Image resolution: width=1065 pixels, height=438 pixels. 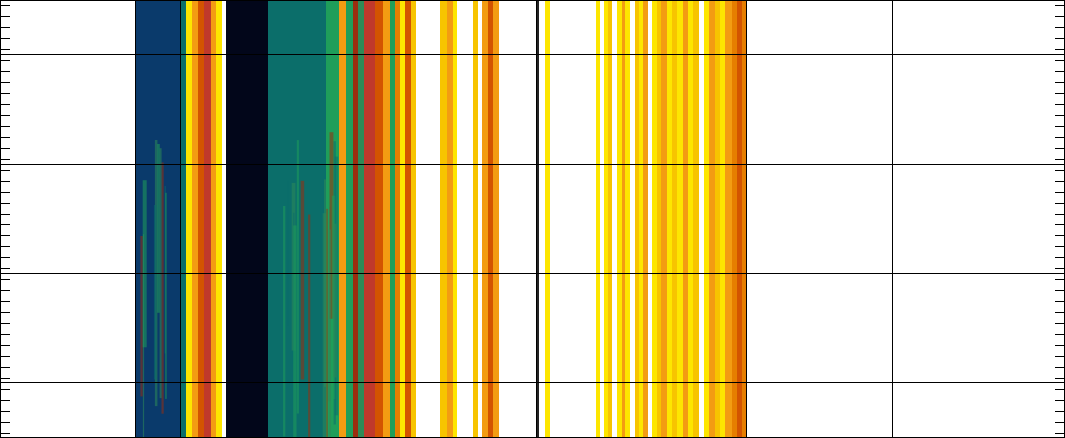 What do you see at coordinates (1060, 219) in the screenshot?
I see `right-axis-ticks` at bounding box center [1060, 219].